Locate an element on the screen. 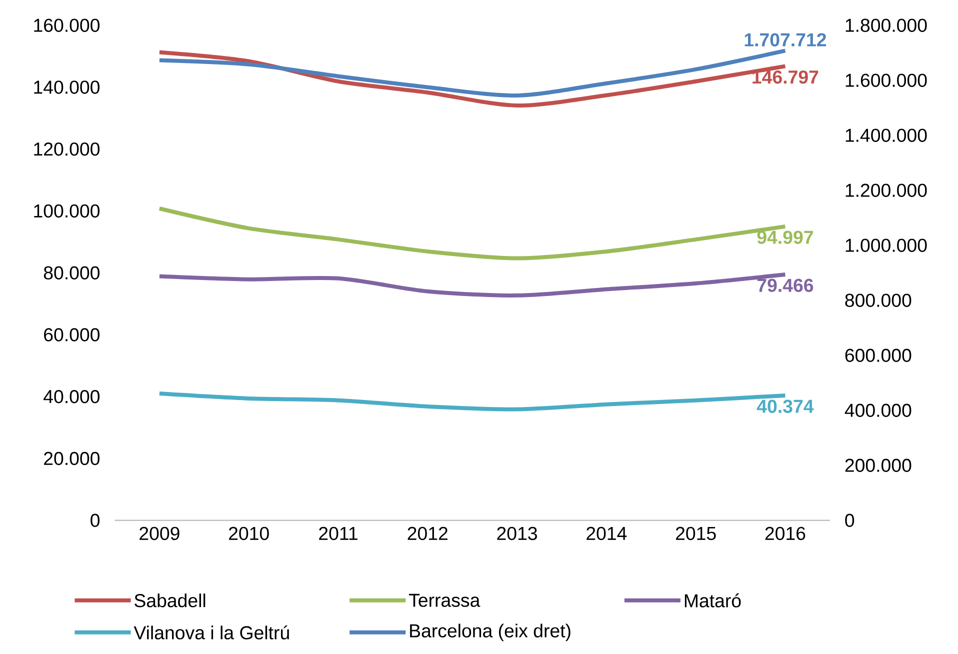  y-tick-label: 120.000 is located at coordinates (67, 149).